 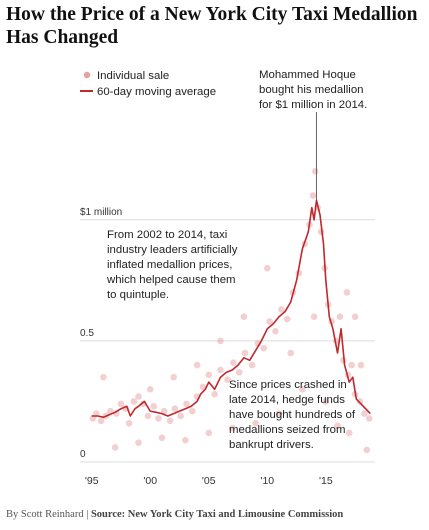 What do you see at coordinates (45, 514) in the screenshot?
I see `byline: By Scott Reinhard` at bounding box center [45, 514].